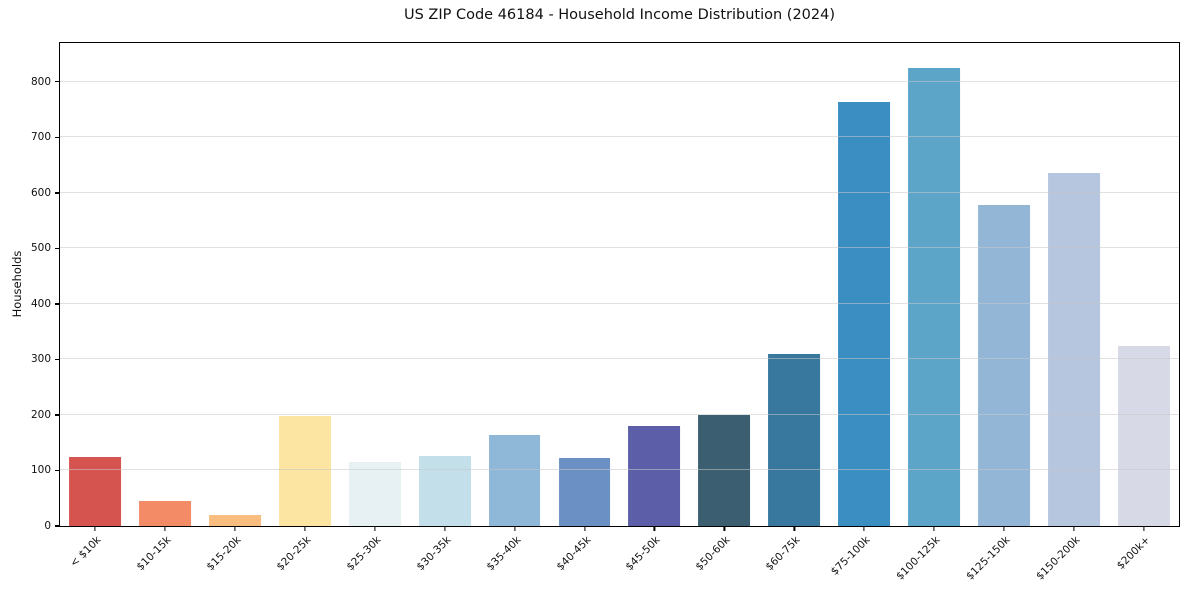 This screenshot has height=590, width=1189. I want to click on x-tick-label: $75-100k, so click(850, 556).